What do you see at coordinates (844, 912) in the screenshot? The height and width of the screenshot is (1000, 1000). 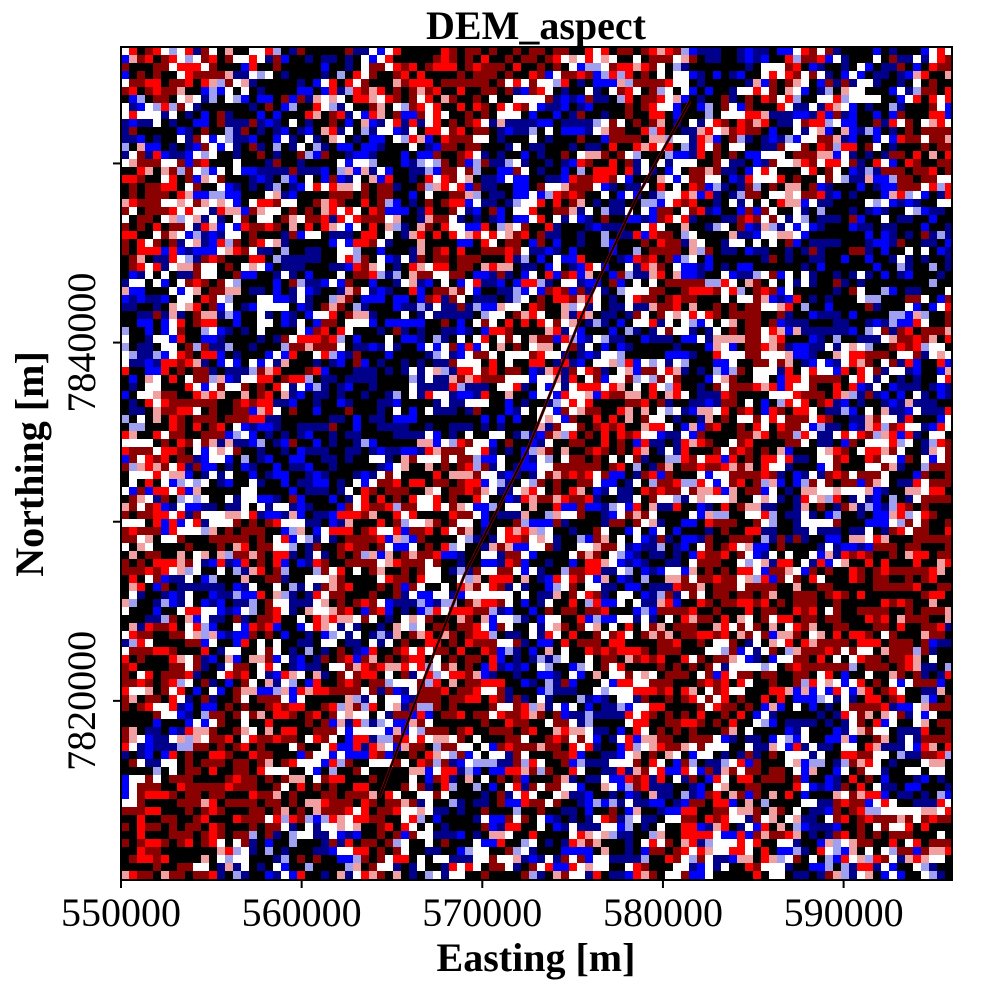 I see `x-tick-label: 590000` at bounding box center [844, 912].